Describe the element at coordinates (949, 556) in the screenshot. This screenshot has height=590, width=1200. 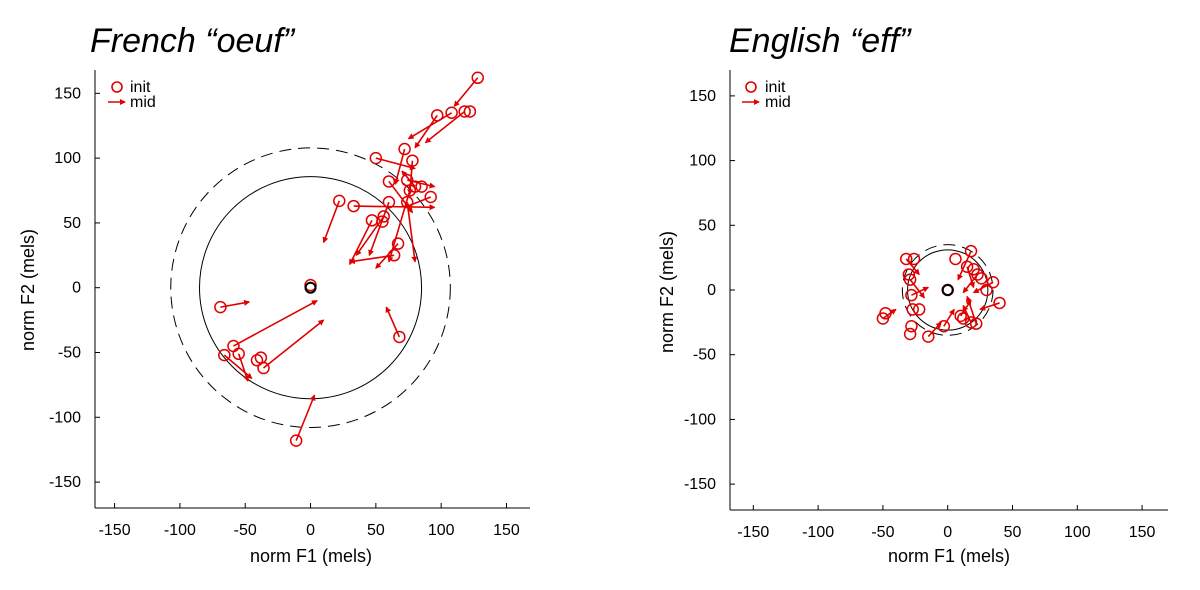
I see `x-axis-label: norm F1 (mels)` at that location.